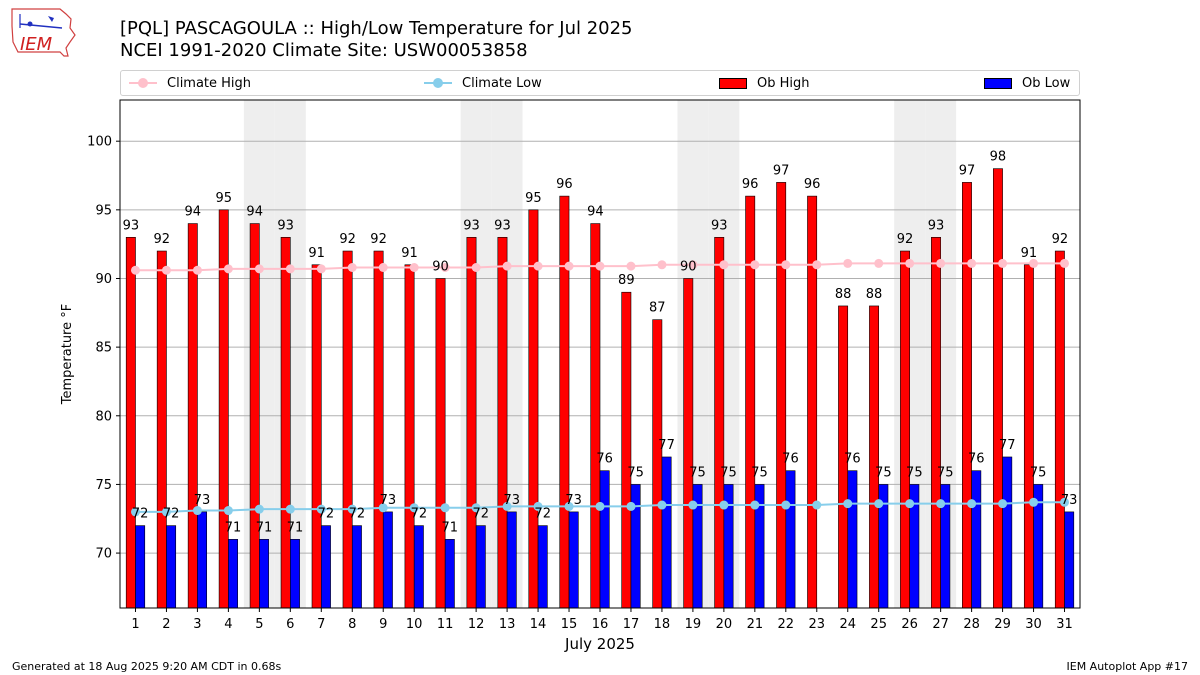 Image resolution: width=1200 pixels, height=675 pixels. Describe the element at coordinates (1027, 83) in the screenshot. I see `legend-ob-low: Ob Low` at that location.